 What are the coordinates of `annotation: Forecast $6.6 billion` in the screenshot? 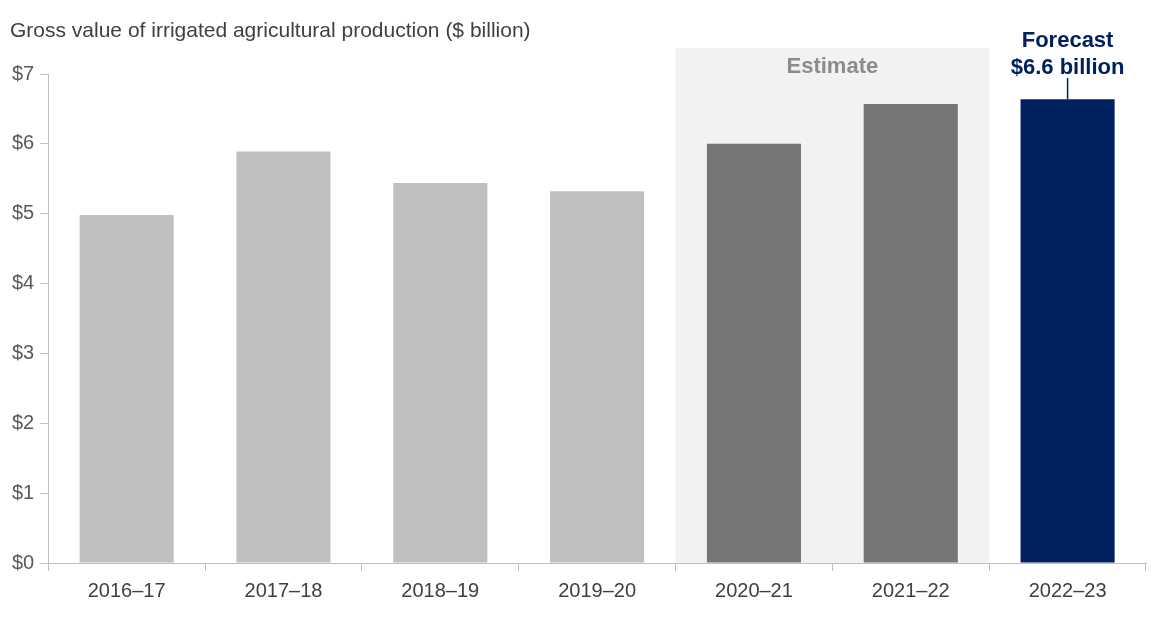 It's located at (1067, 53).